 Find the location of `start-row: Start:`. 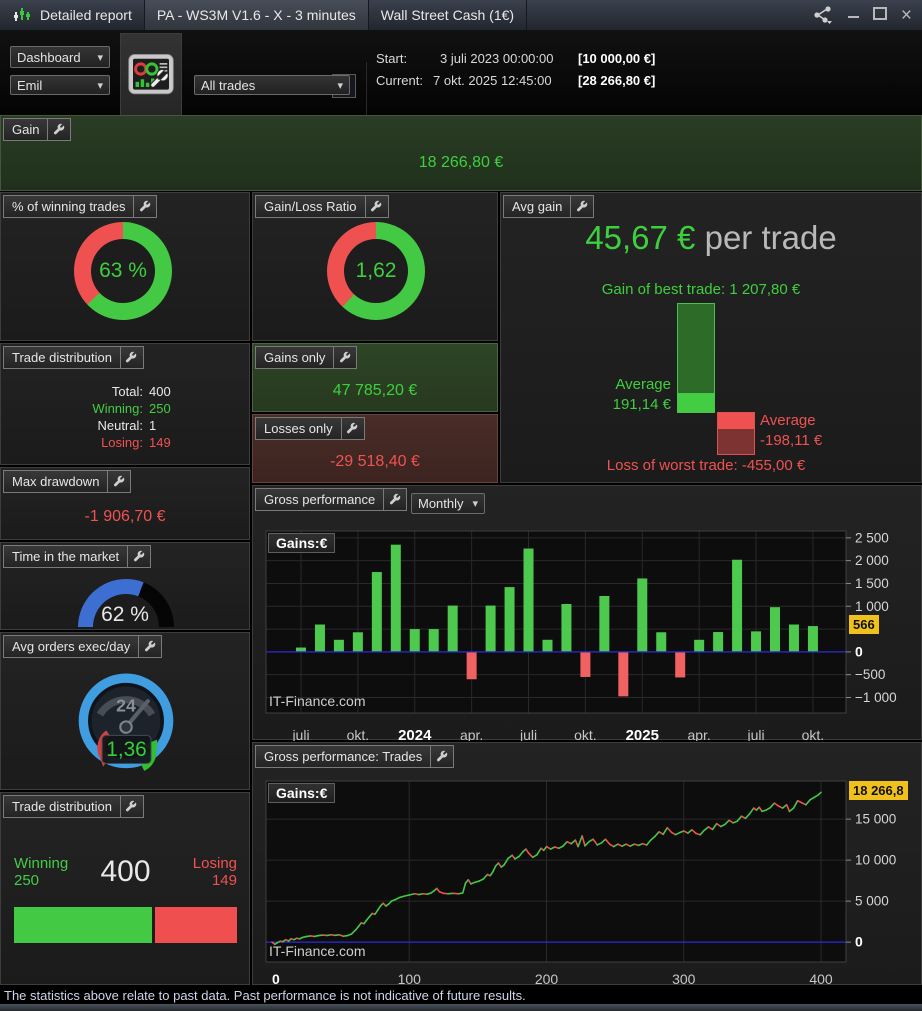

start-row: Start: is located at coordinates (392, 58).